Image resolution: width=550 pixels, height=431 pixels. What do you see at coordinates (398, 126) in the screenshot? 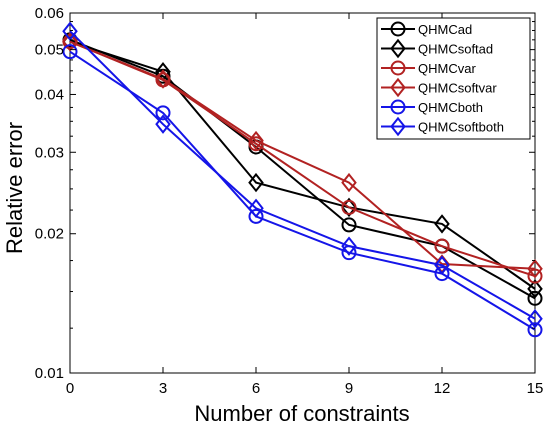
I see `legend-marker-qhmcsoftboth` at bounding box center [398, 126].